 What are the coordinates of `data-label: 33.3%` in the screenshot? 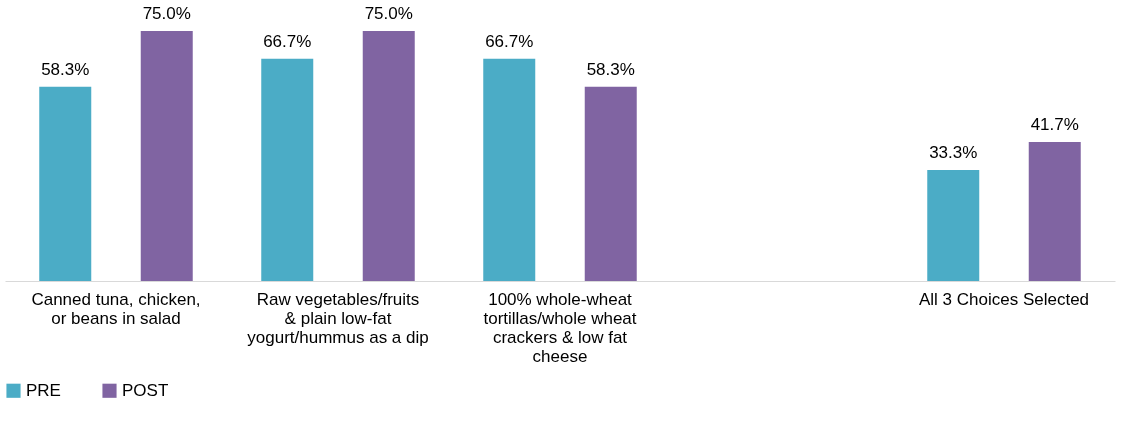 It's located at (953, 152).